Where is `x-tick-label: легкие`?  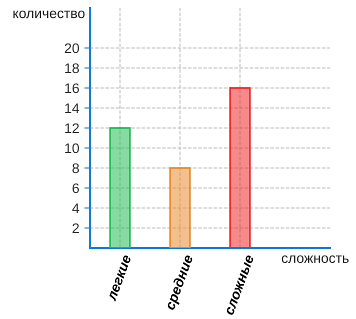 x-tick-label: легкие is located at coordinates (120, 278).